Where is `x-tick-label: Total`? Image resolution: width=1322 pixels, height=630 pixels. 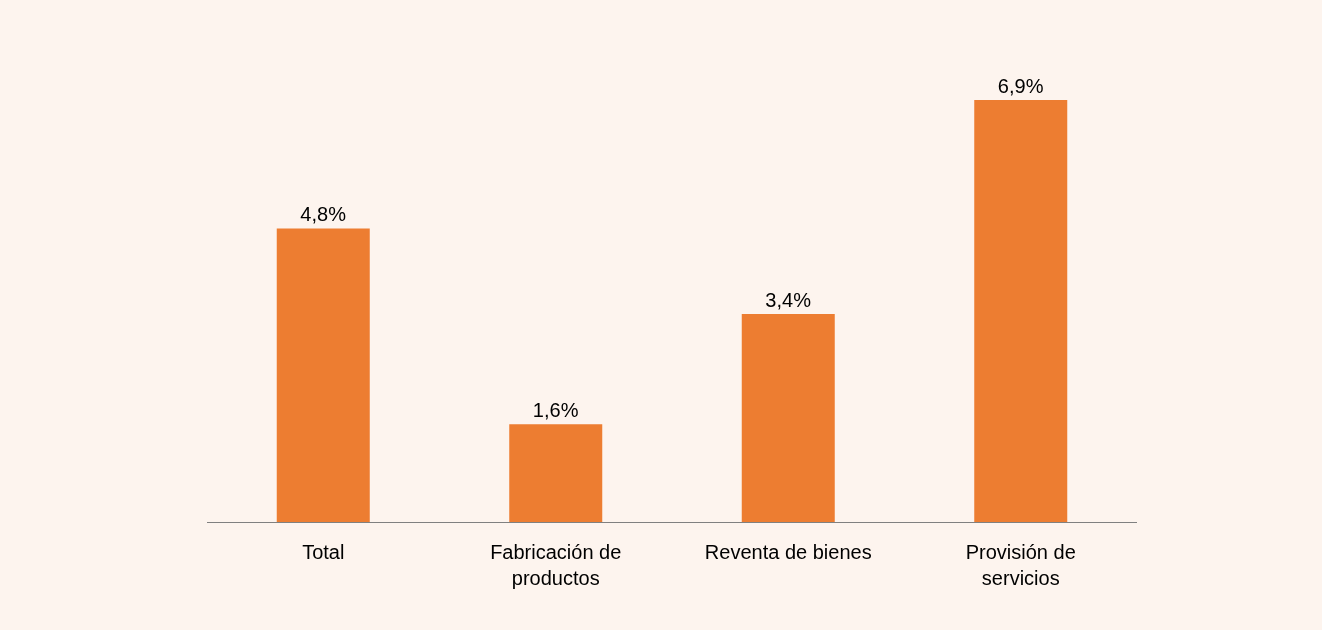 x-tick-label: Total is located at coordinates (323, 552).